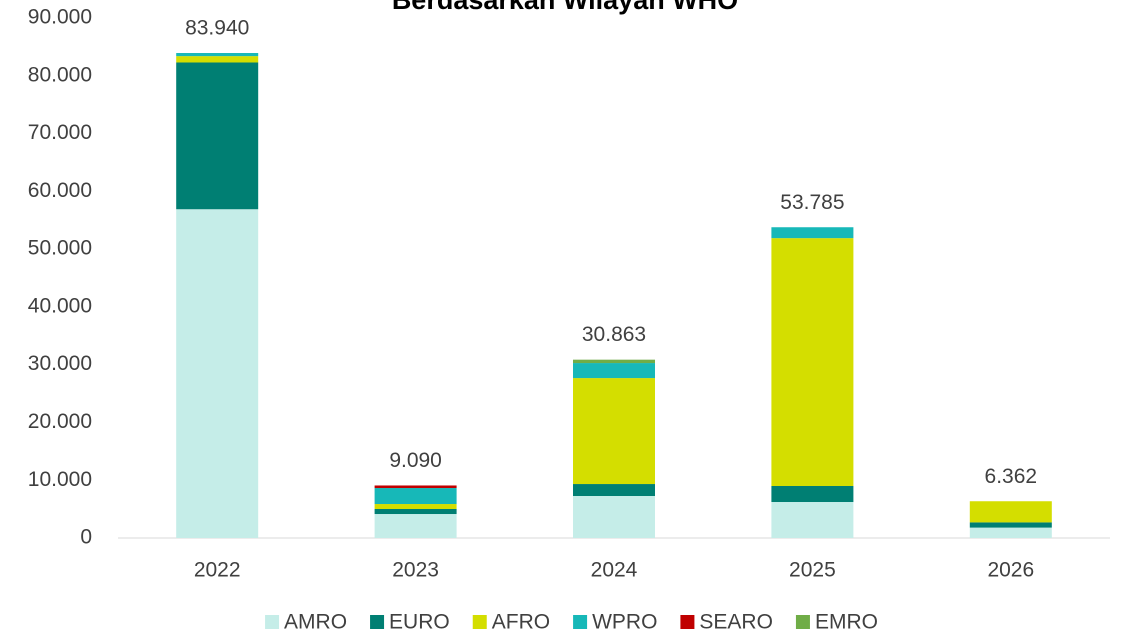 This screenshot has width=1124, height=636. I want to click on legend-label: EURO, so click(419, 622).